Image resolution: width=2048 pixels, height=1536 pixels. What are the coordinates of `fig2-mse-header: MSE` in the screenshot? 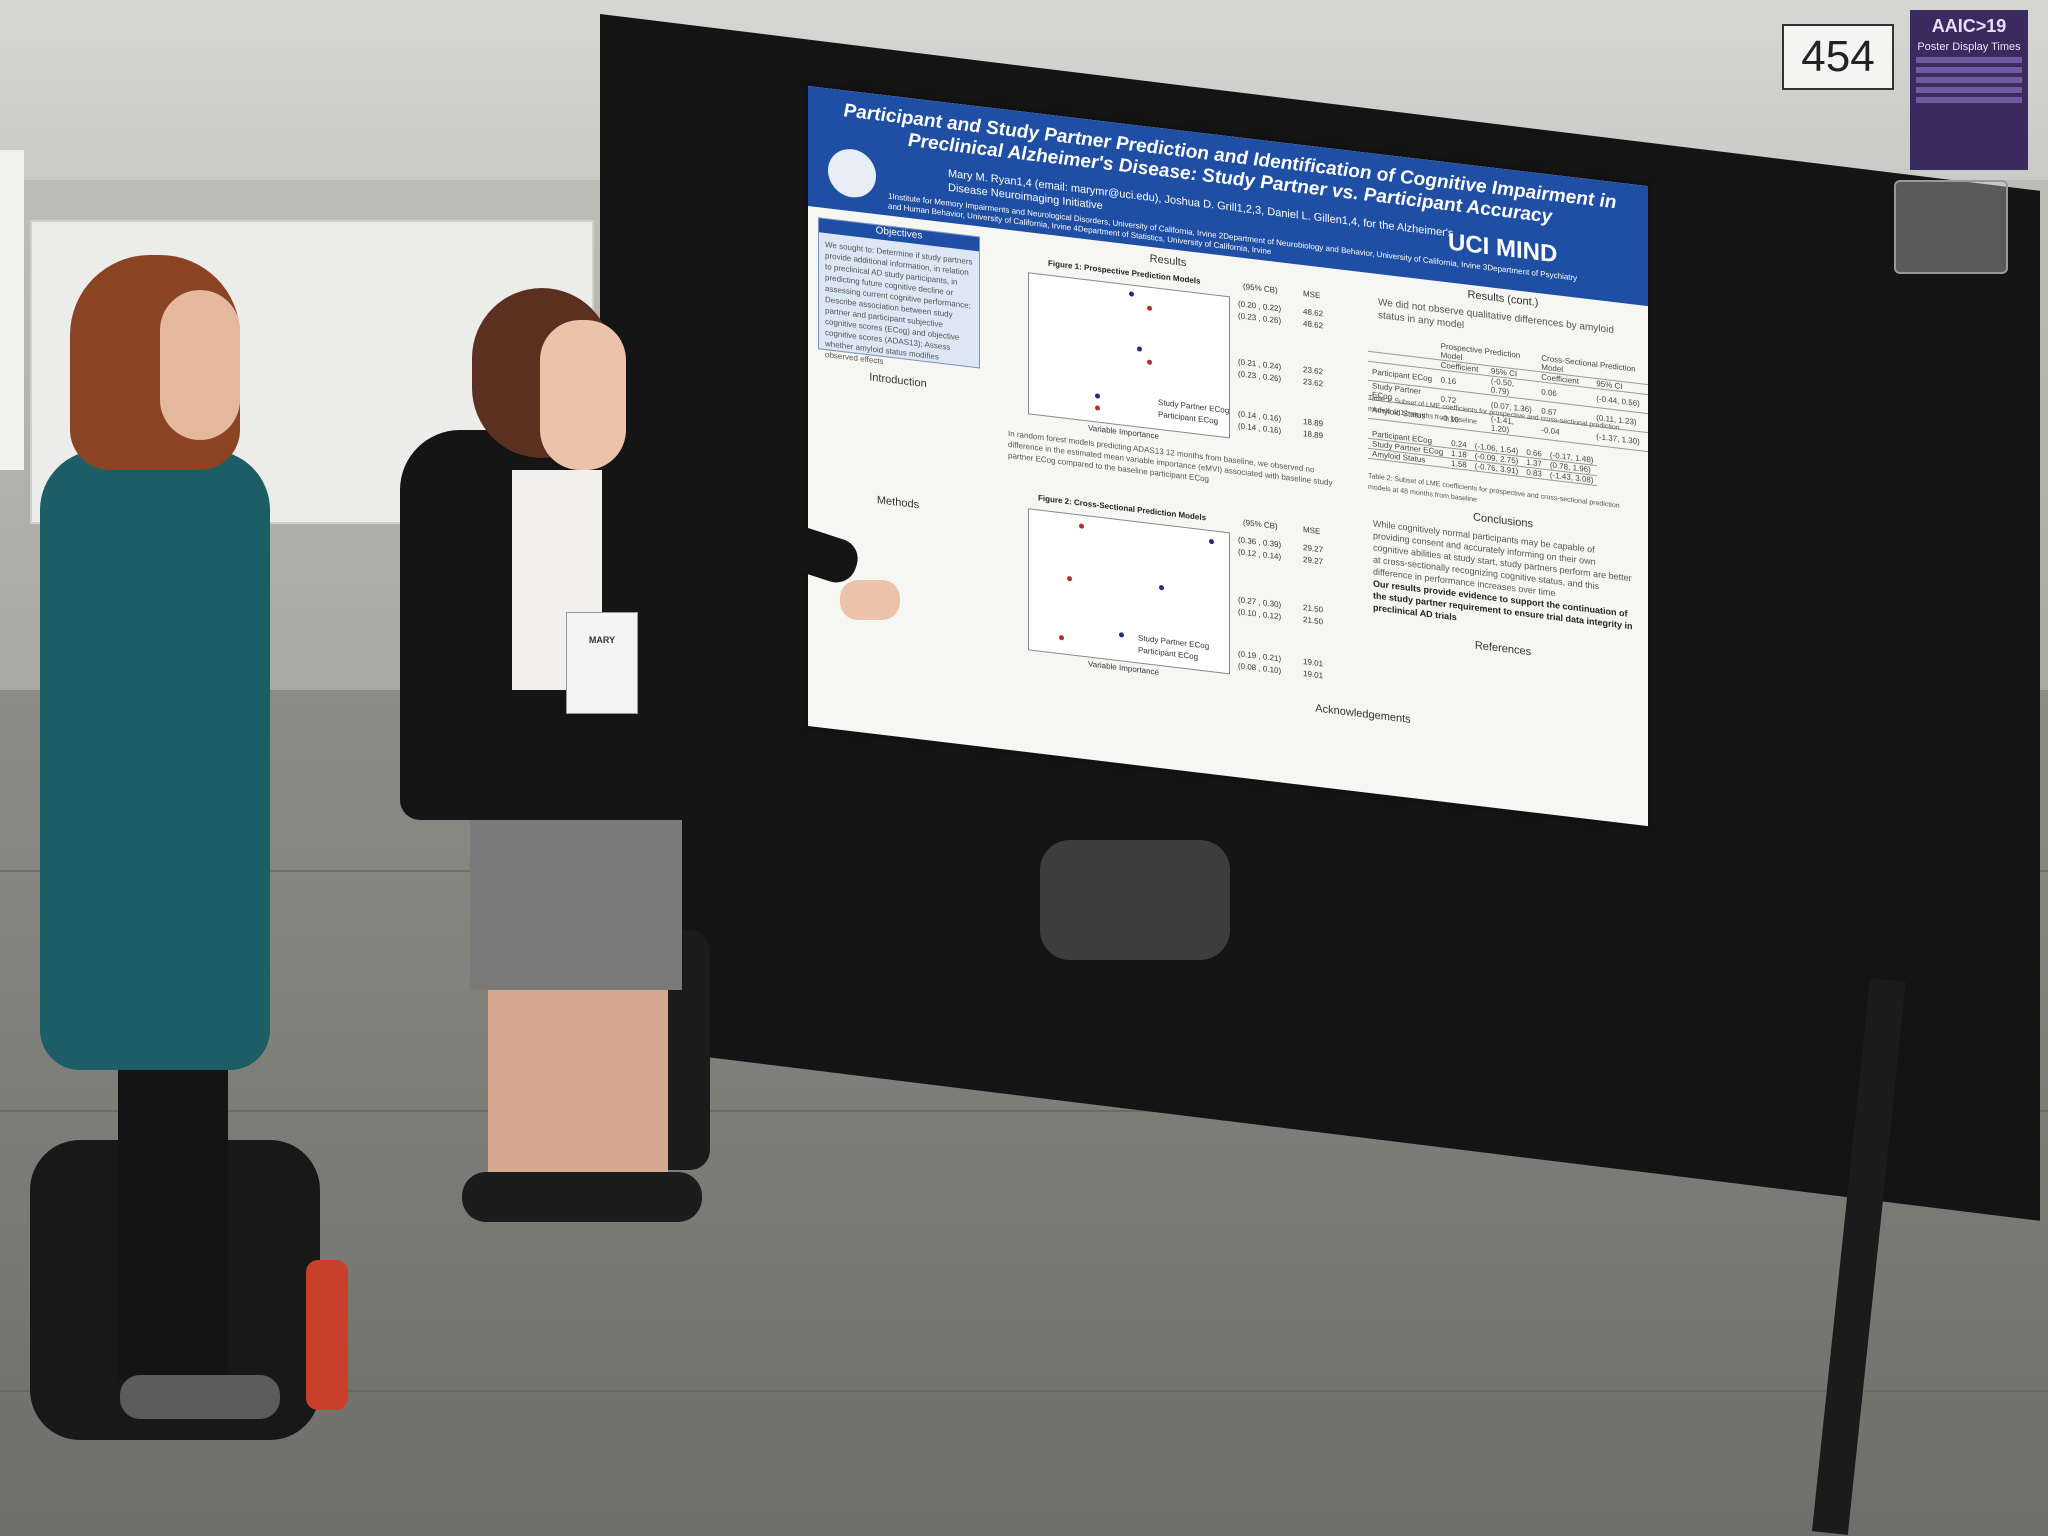 It's located at (1312, 531).